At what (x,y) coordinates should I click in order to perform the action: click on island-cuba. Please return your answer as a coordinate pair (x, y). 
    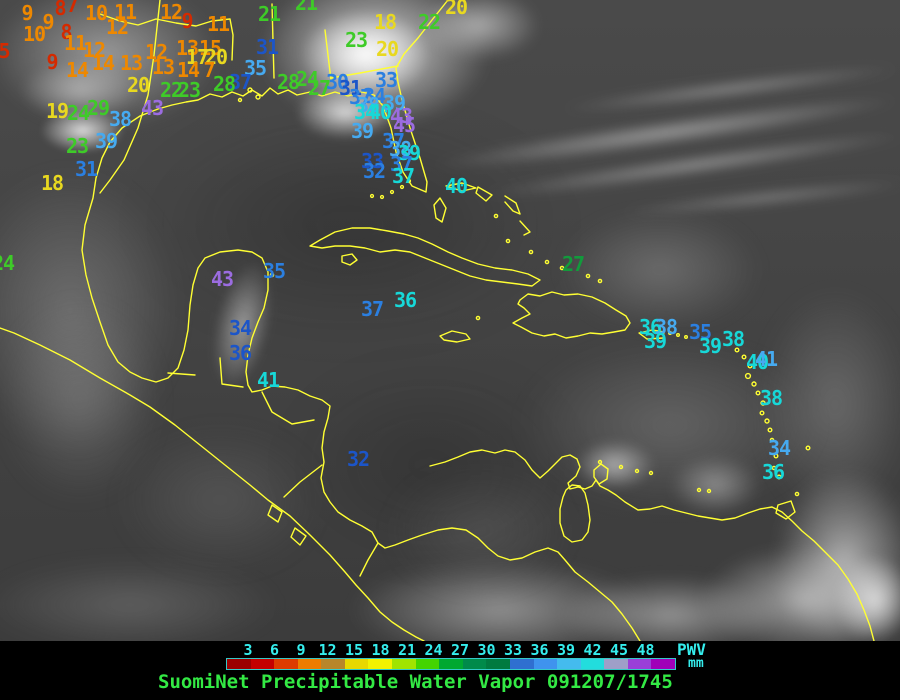
    Looking at the image, I should click on (425, 257).